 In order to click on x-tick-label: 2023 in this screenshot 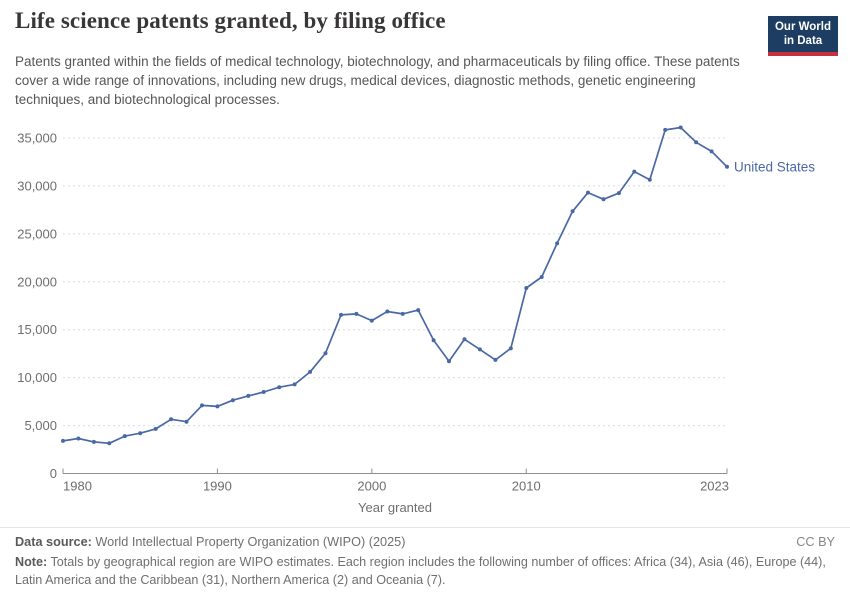, I will do `click(714, 486)`.